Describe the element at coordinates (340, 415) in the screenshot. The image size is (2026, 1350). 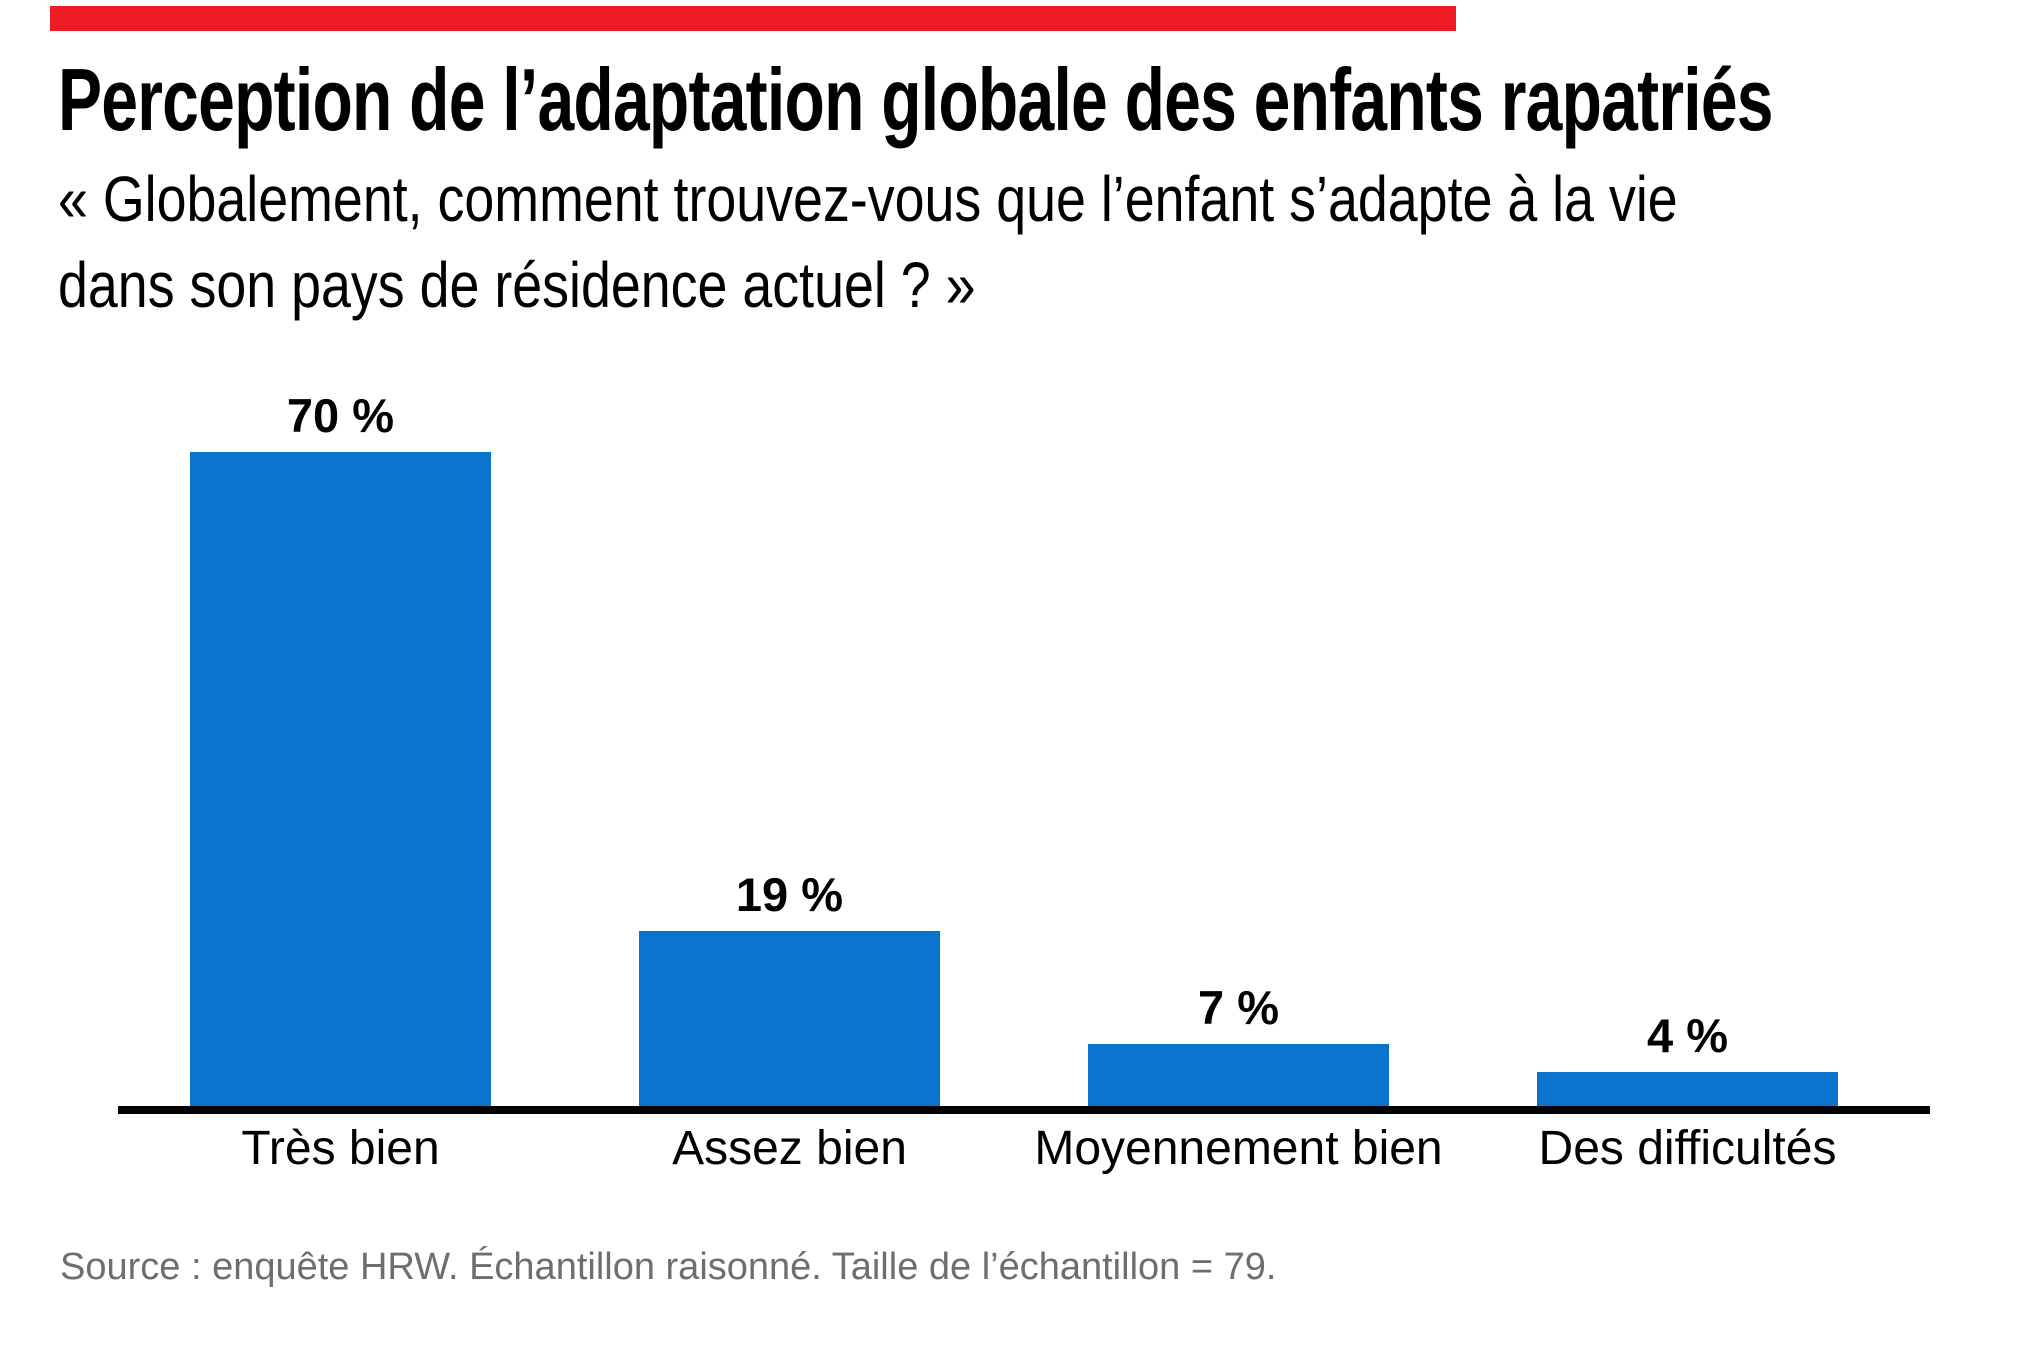
I see `bar-value-label-0: 70 %` at that location.